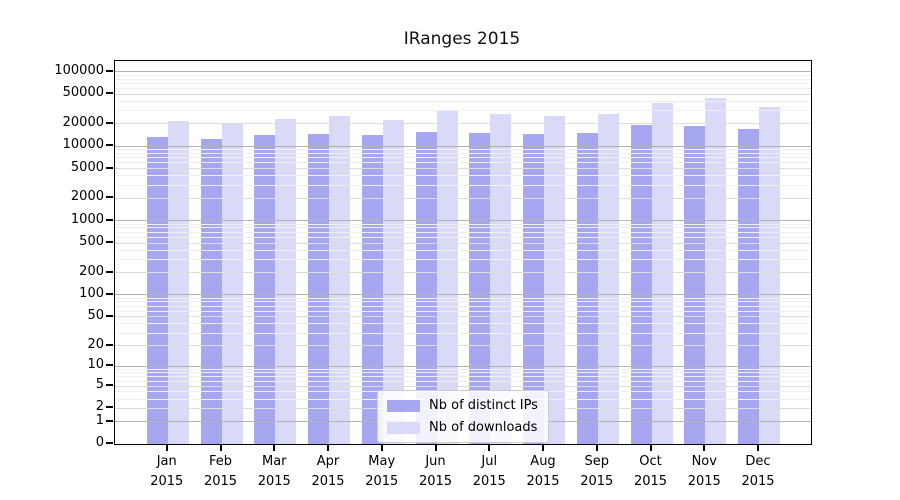 Image resolution: width=900 pixels, height=500 pixels. I want to click on x-tick-month: Mar, so click(274, 461).